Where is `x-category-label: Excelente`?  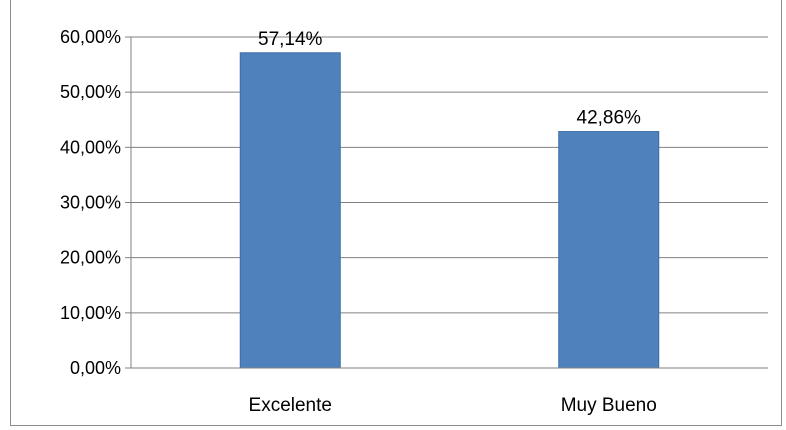
x-category-label: Excelente is located at coordinates (290, 405).